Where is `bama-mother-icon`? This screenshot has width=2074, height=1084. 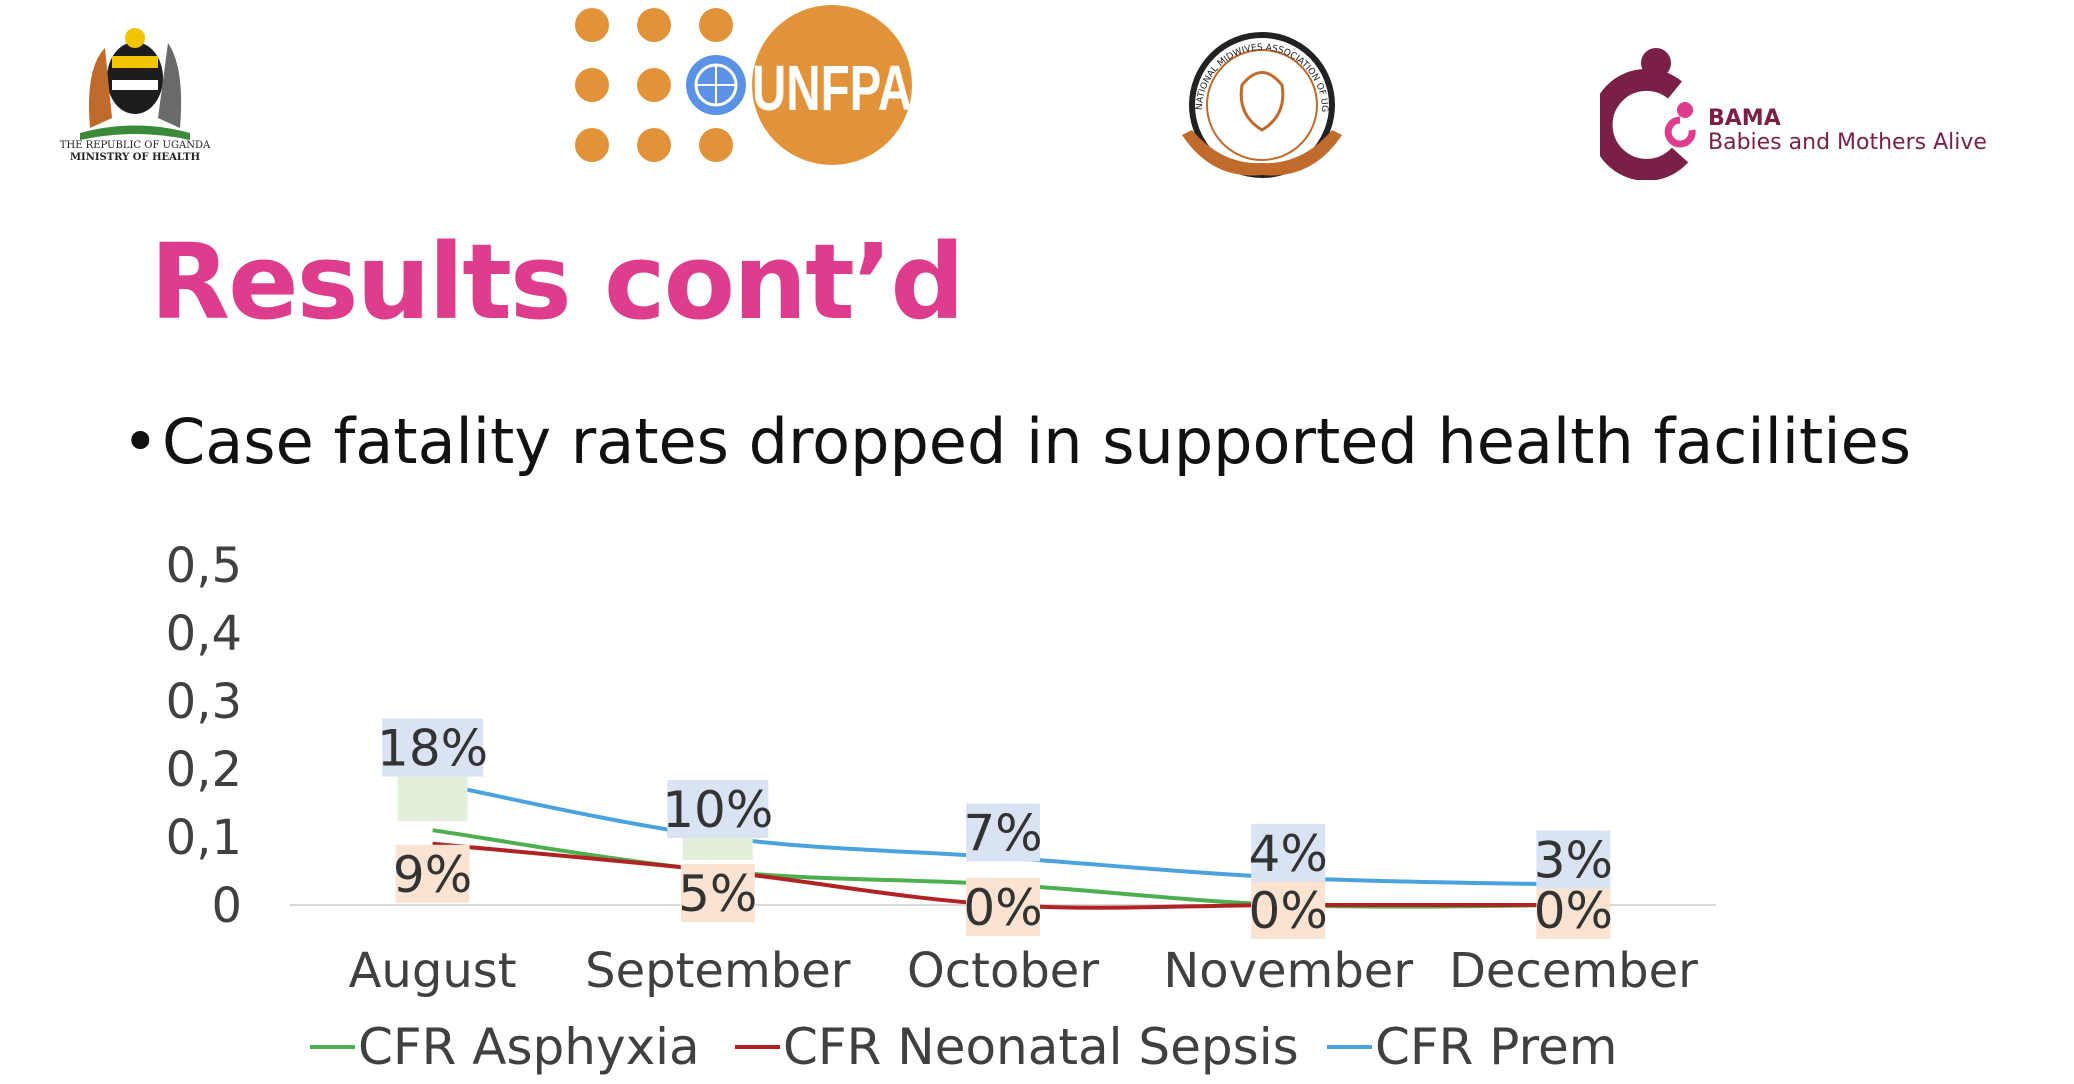
bama-mother-icon is located at coordinates (1644, 124).